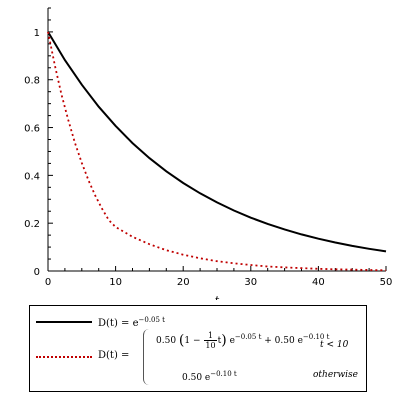 The height and width of the screenshot is (400, 400). What do you see at coordinates (183, 282) in the screenshot?
I see `x-tick-label: 20` at bounding box center [183, 282].